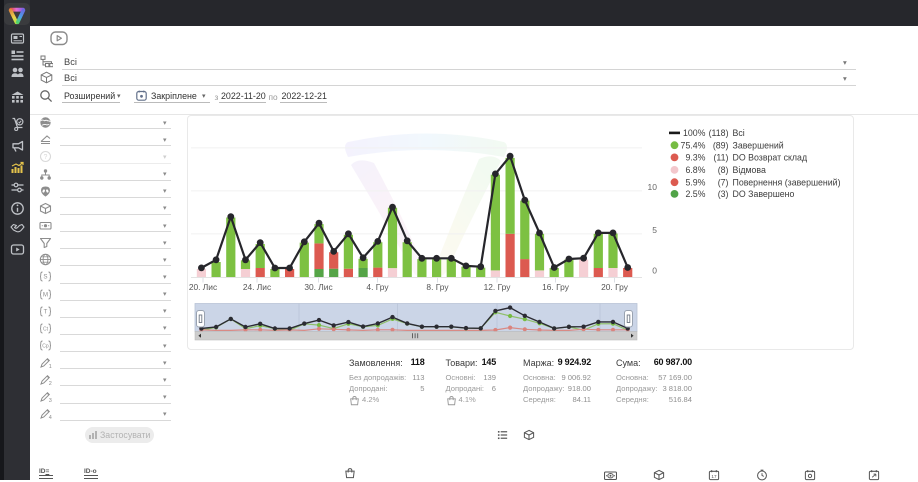 Image resolution: width=918 pixels, height=482 pixels. I want to click on svg-text: 16. Гру, so click(556, 287).